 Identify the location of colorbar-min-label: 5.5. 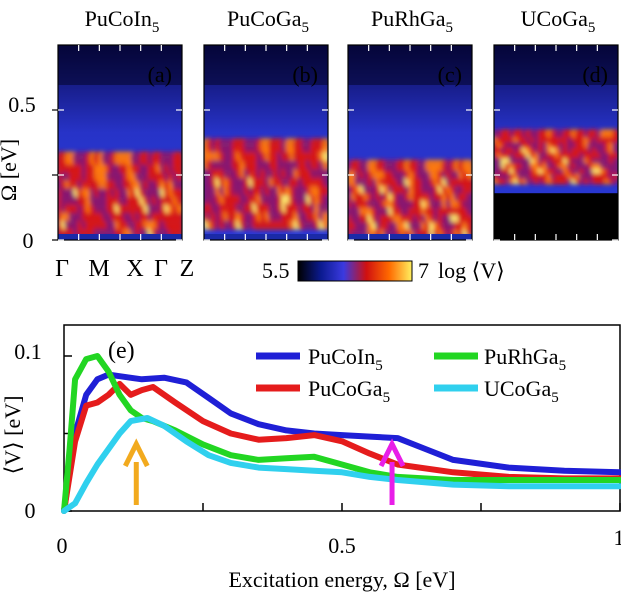
(276, 270).